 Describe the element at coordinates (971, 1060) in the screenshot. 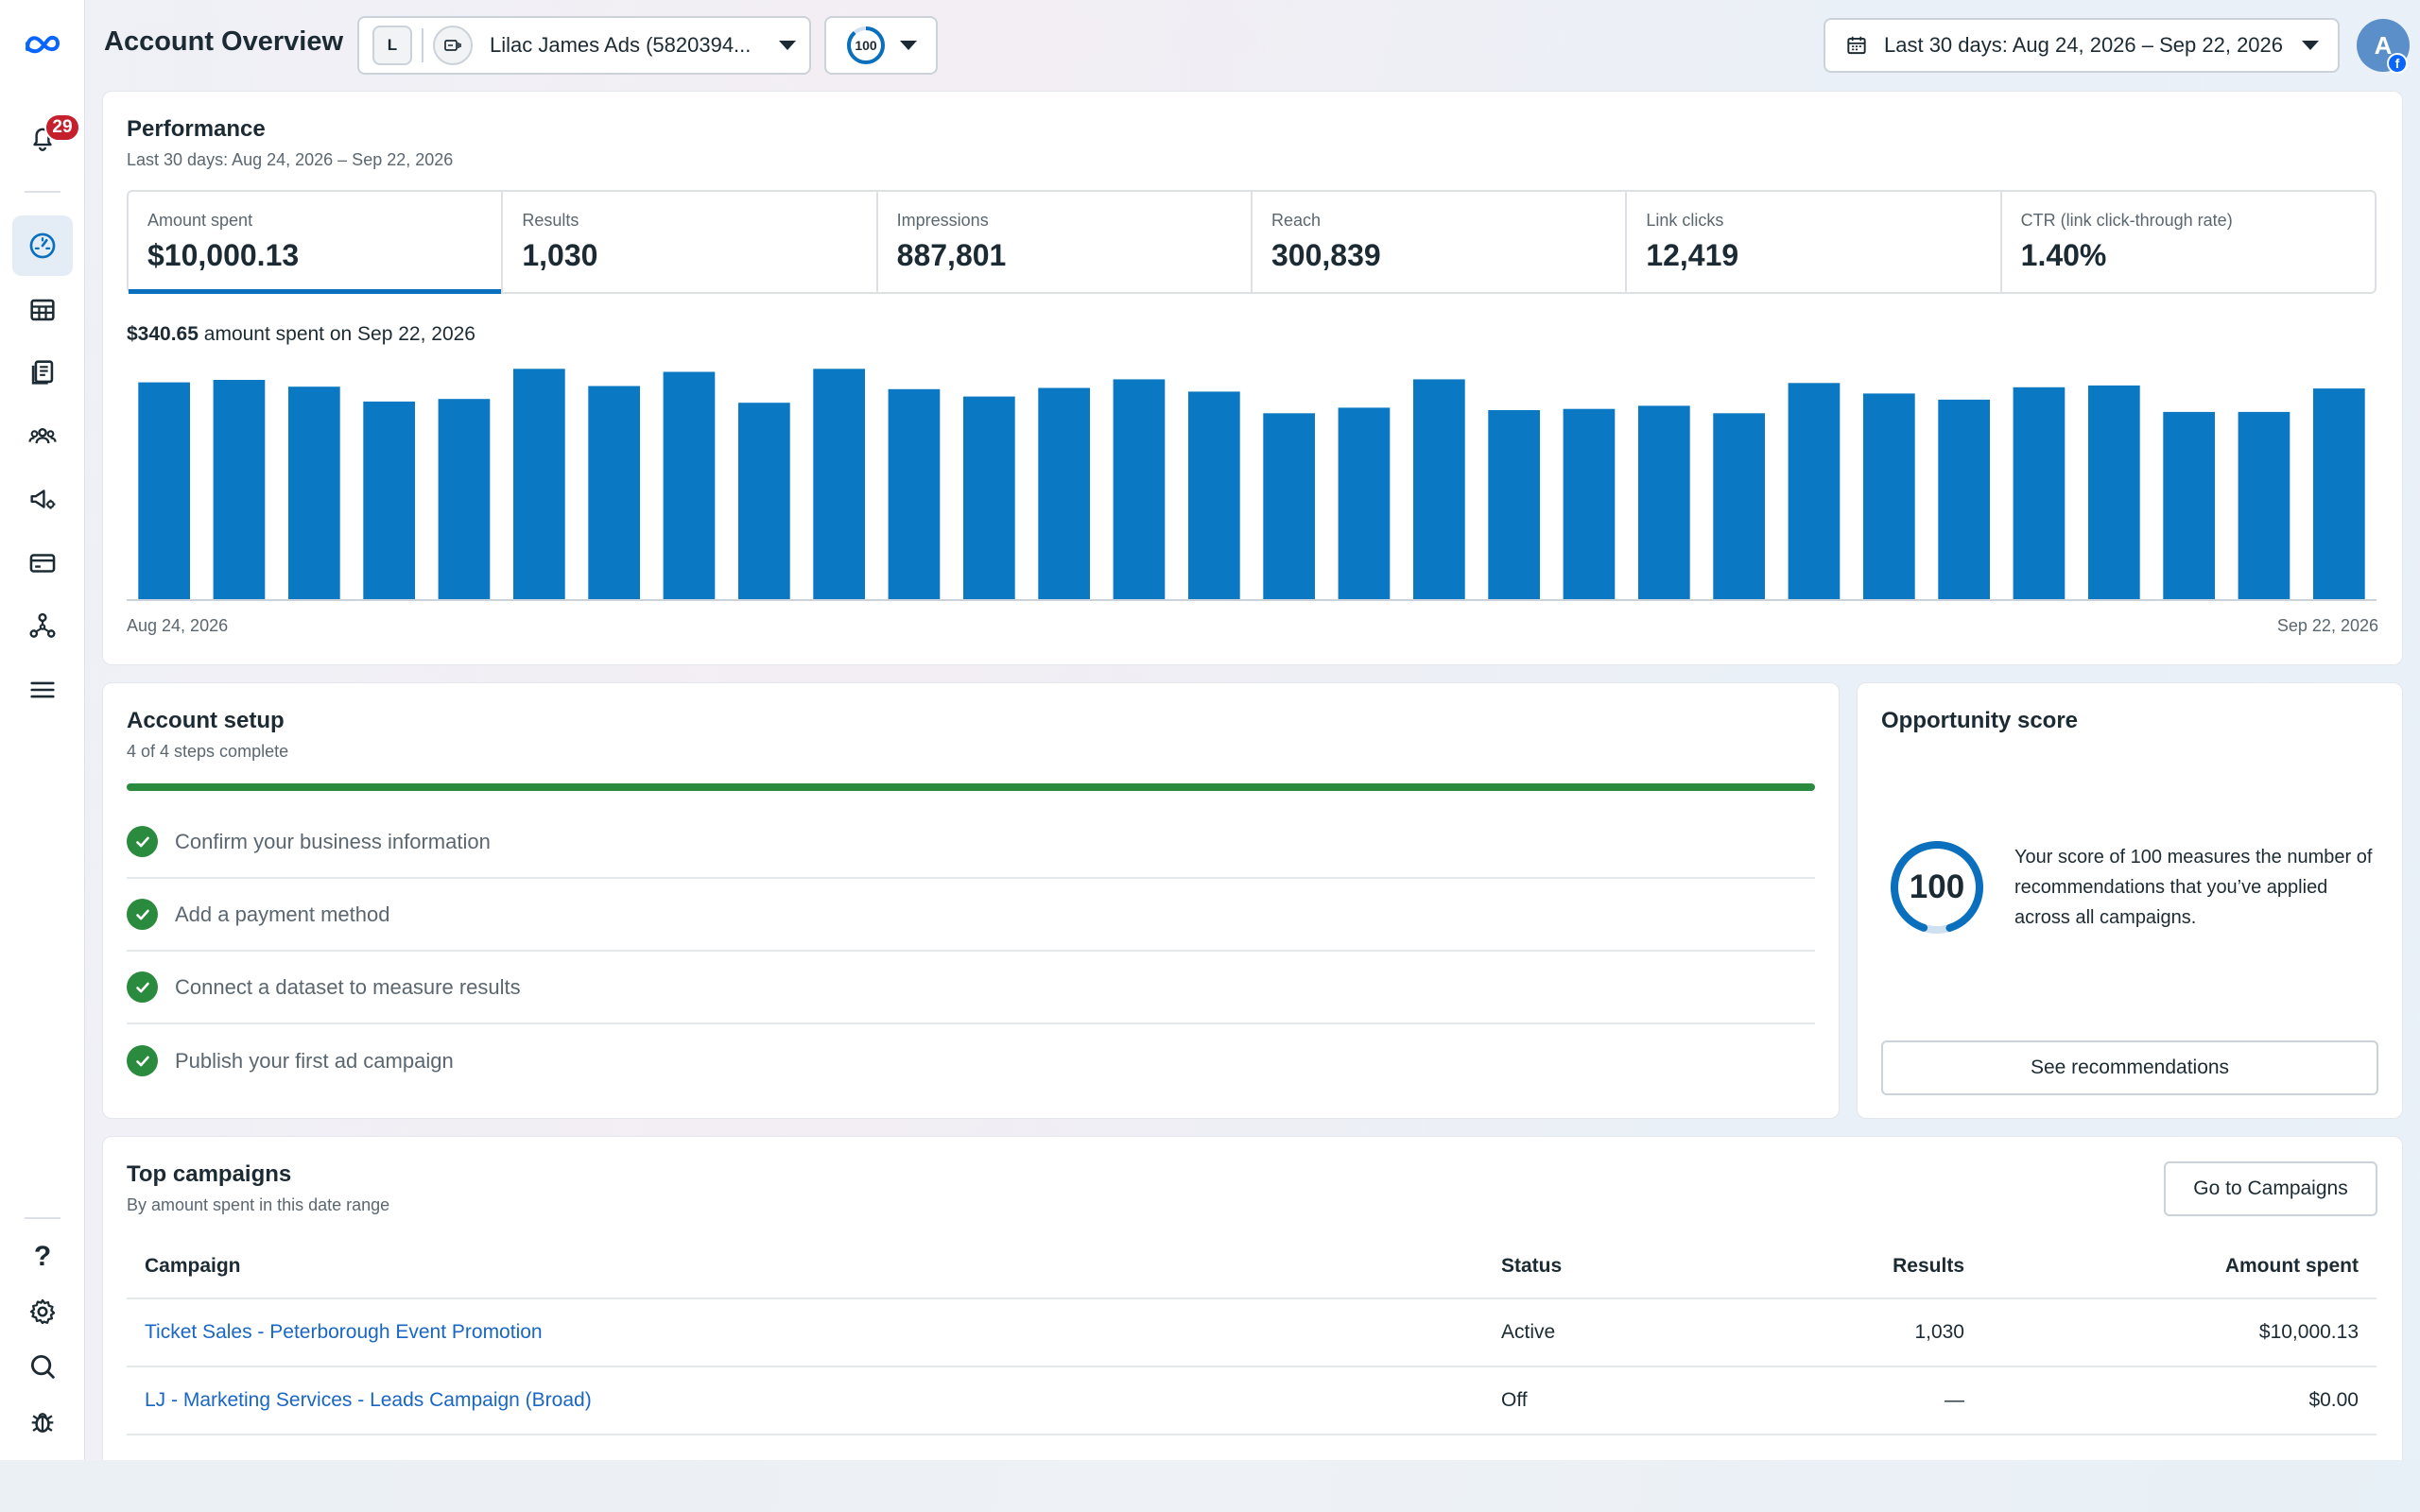

I see `setup-step: Publish your first ad campaign` at that location.